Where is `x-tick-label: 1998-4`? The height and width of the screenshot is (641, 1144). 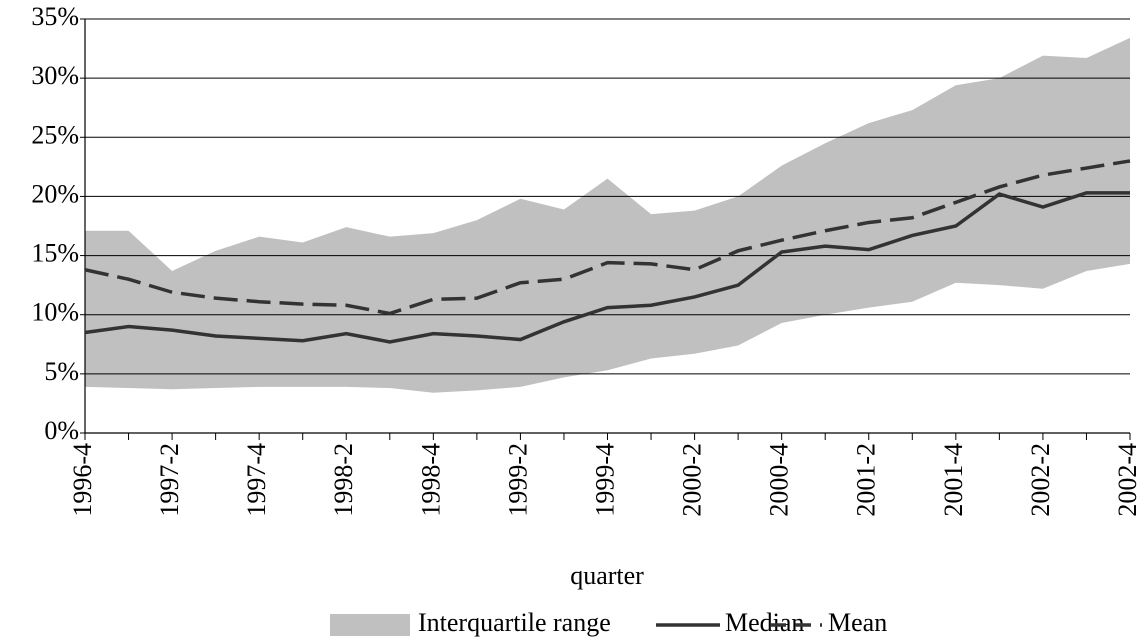
x-tick-label: 1998-4 is located at coordinates (430, 480).